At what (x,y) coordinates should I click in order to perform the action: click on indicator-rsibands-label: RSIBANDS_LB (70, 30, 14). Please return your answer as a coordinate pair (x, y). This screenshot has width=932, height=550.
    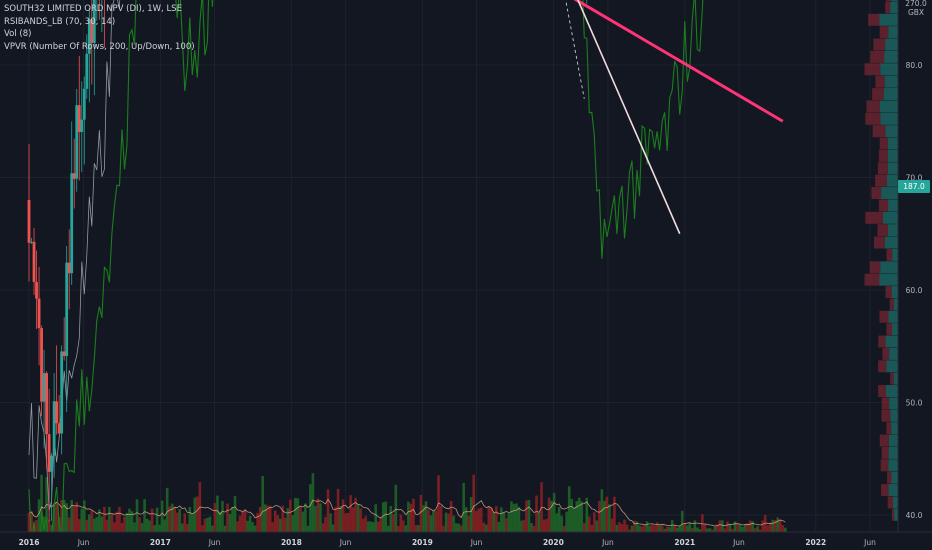
    Looking at the image, I should click on (60, 21).